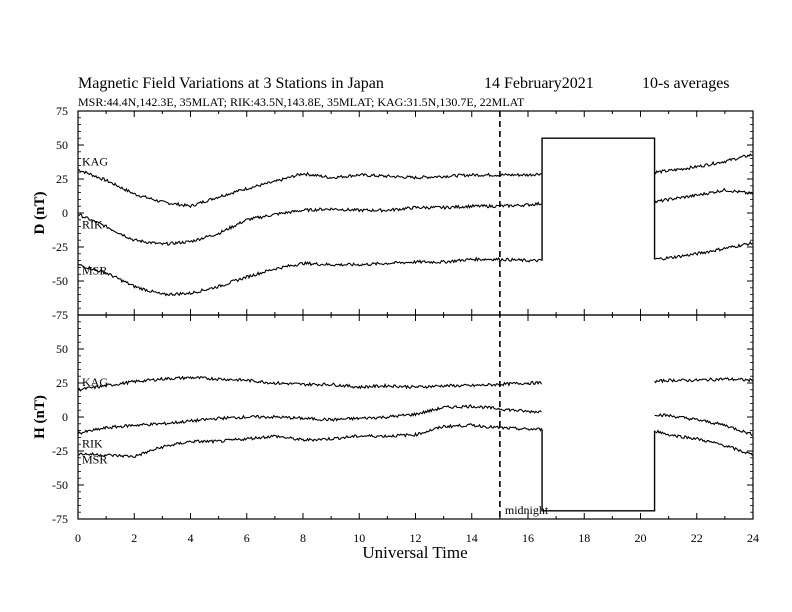  What do you see at coordinates (414, 552) in the screenshot?
I see `x-axis-label: Universal Time` at bounding box center [414, 552].